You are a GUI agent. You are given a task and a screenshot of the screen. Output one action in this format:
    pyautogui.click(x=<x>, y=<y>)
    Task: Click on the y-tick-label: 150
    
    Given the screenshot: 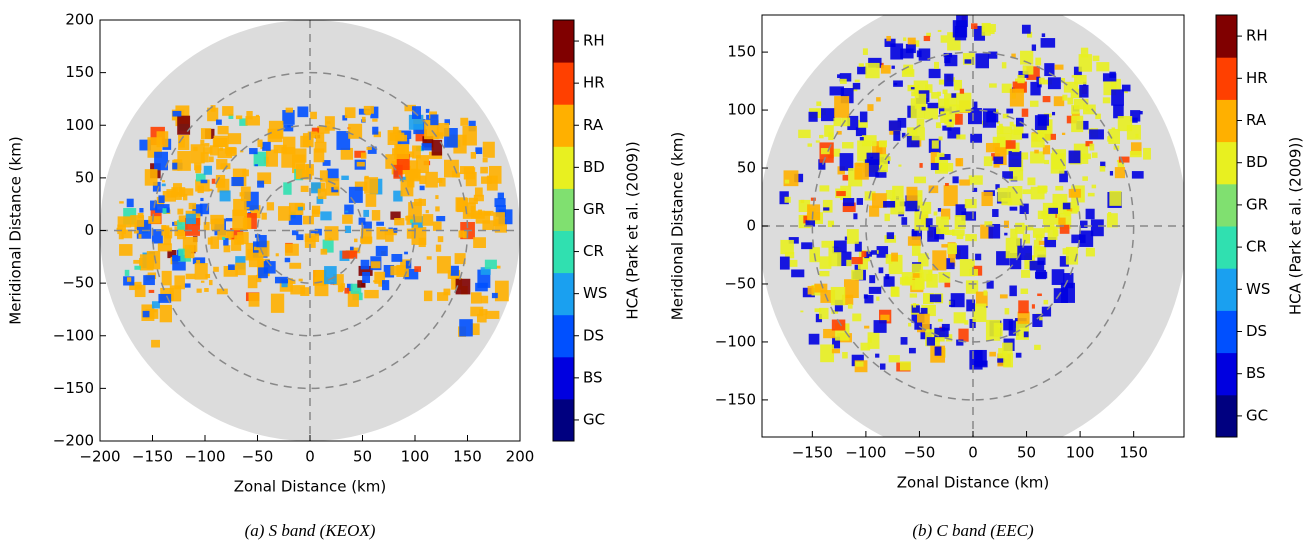 What is the action you would take?
    pyautogui.click(x=741, y=52)
    